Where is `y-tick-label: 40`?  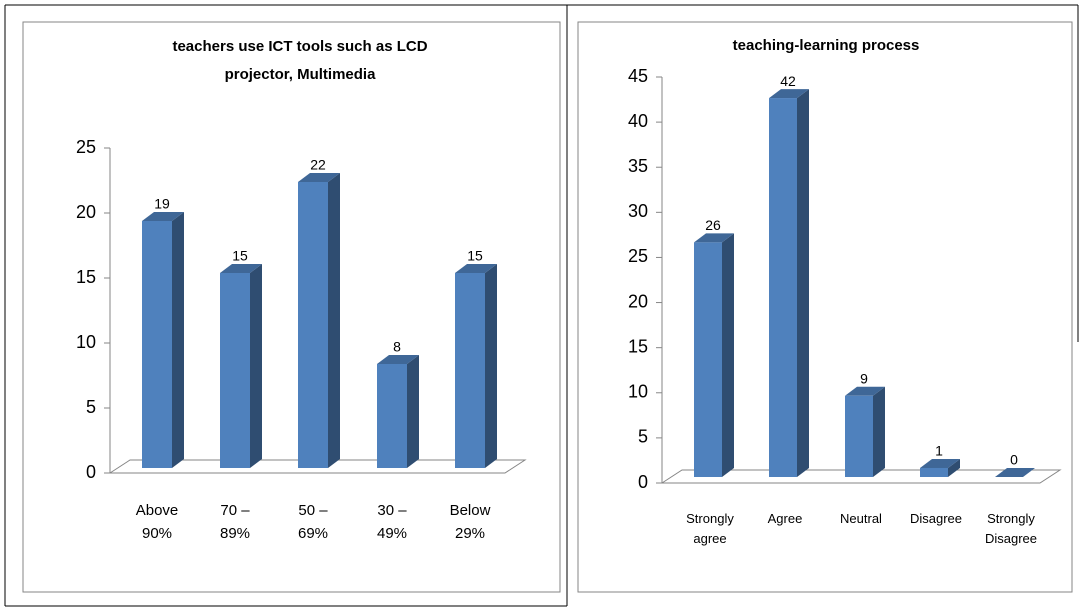
y-tick-label: 40 is located at coordinates (638, 121).